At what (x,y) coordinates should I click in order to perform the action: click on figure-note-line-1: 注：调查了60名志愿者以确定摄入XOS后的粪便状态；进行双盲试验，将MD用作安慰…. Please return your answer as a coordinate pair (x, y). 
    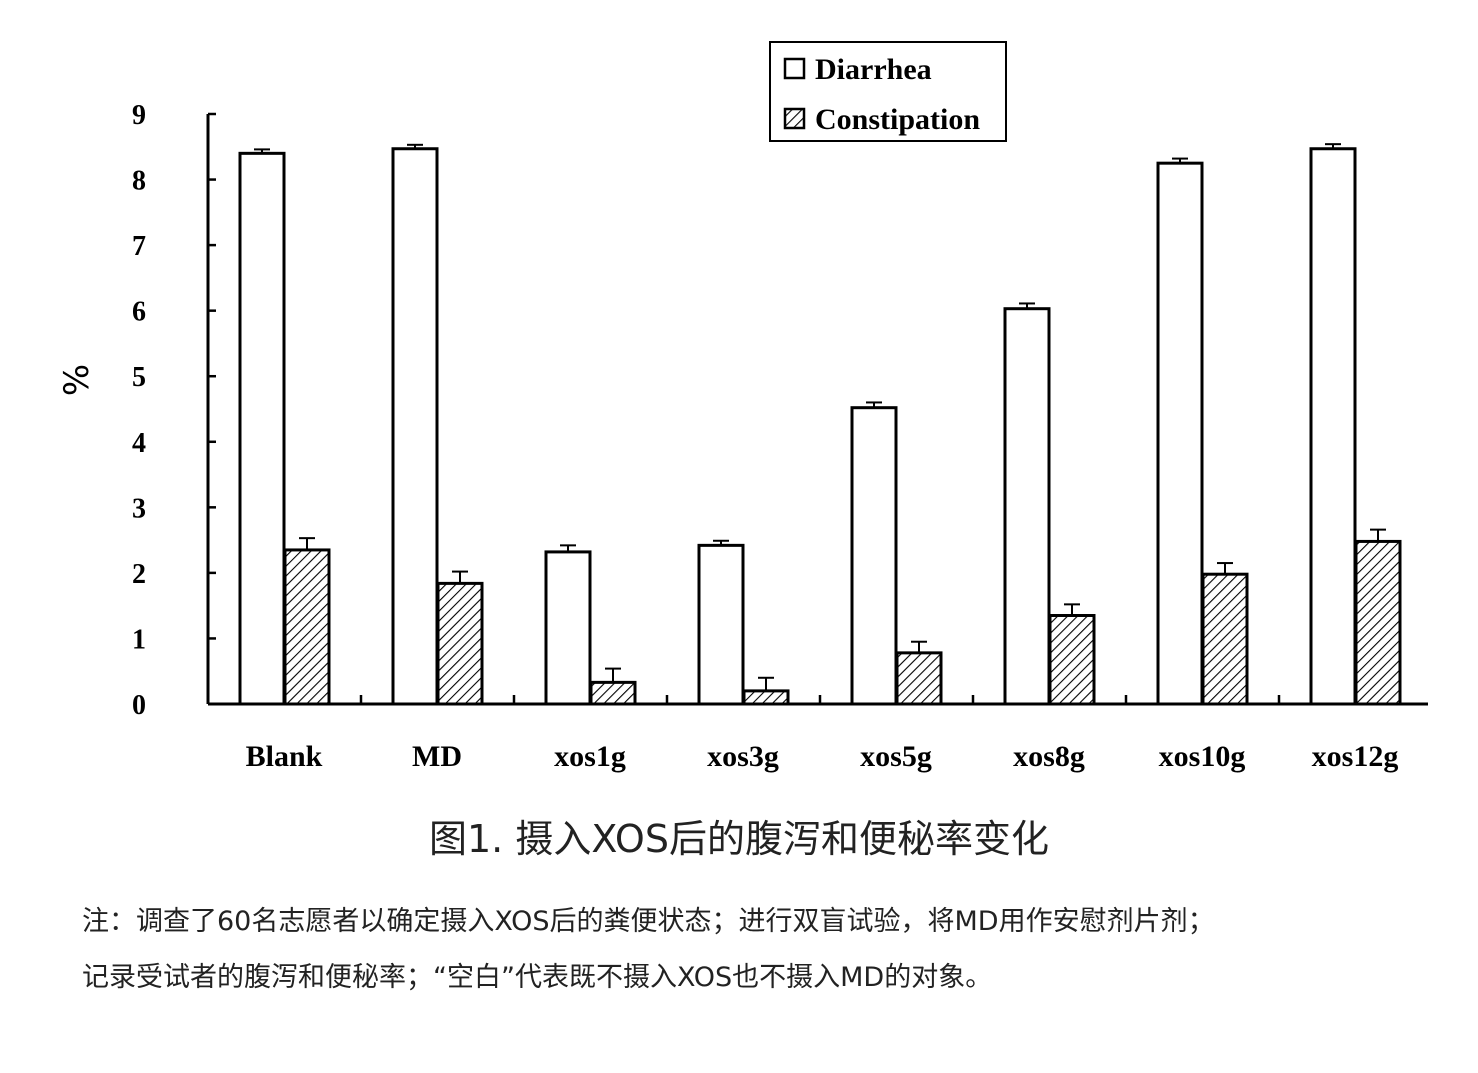
    Looking at the image, I should click on (648, 921).